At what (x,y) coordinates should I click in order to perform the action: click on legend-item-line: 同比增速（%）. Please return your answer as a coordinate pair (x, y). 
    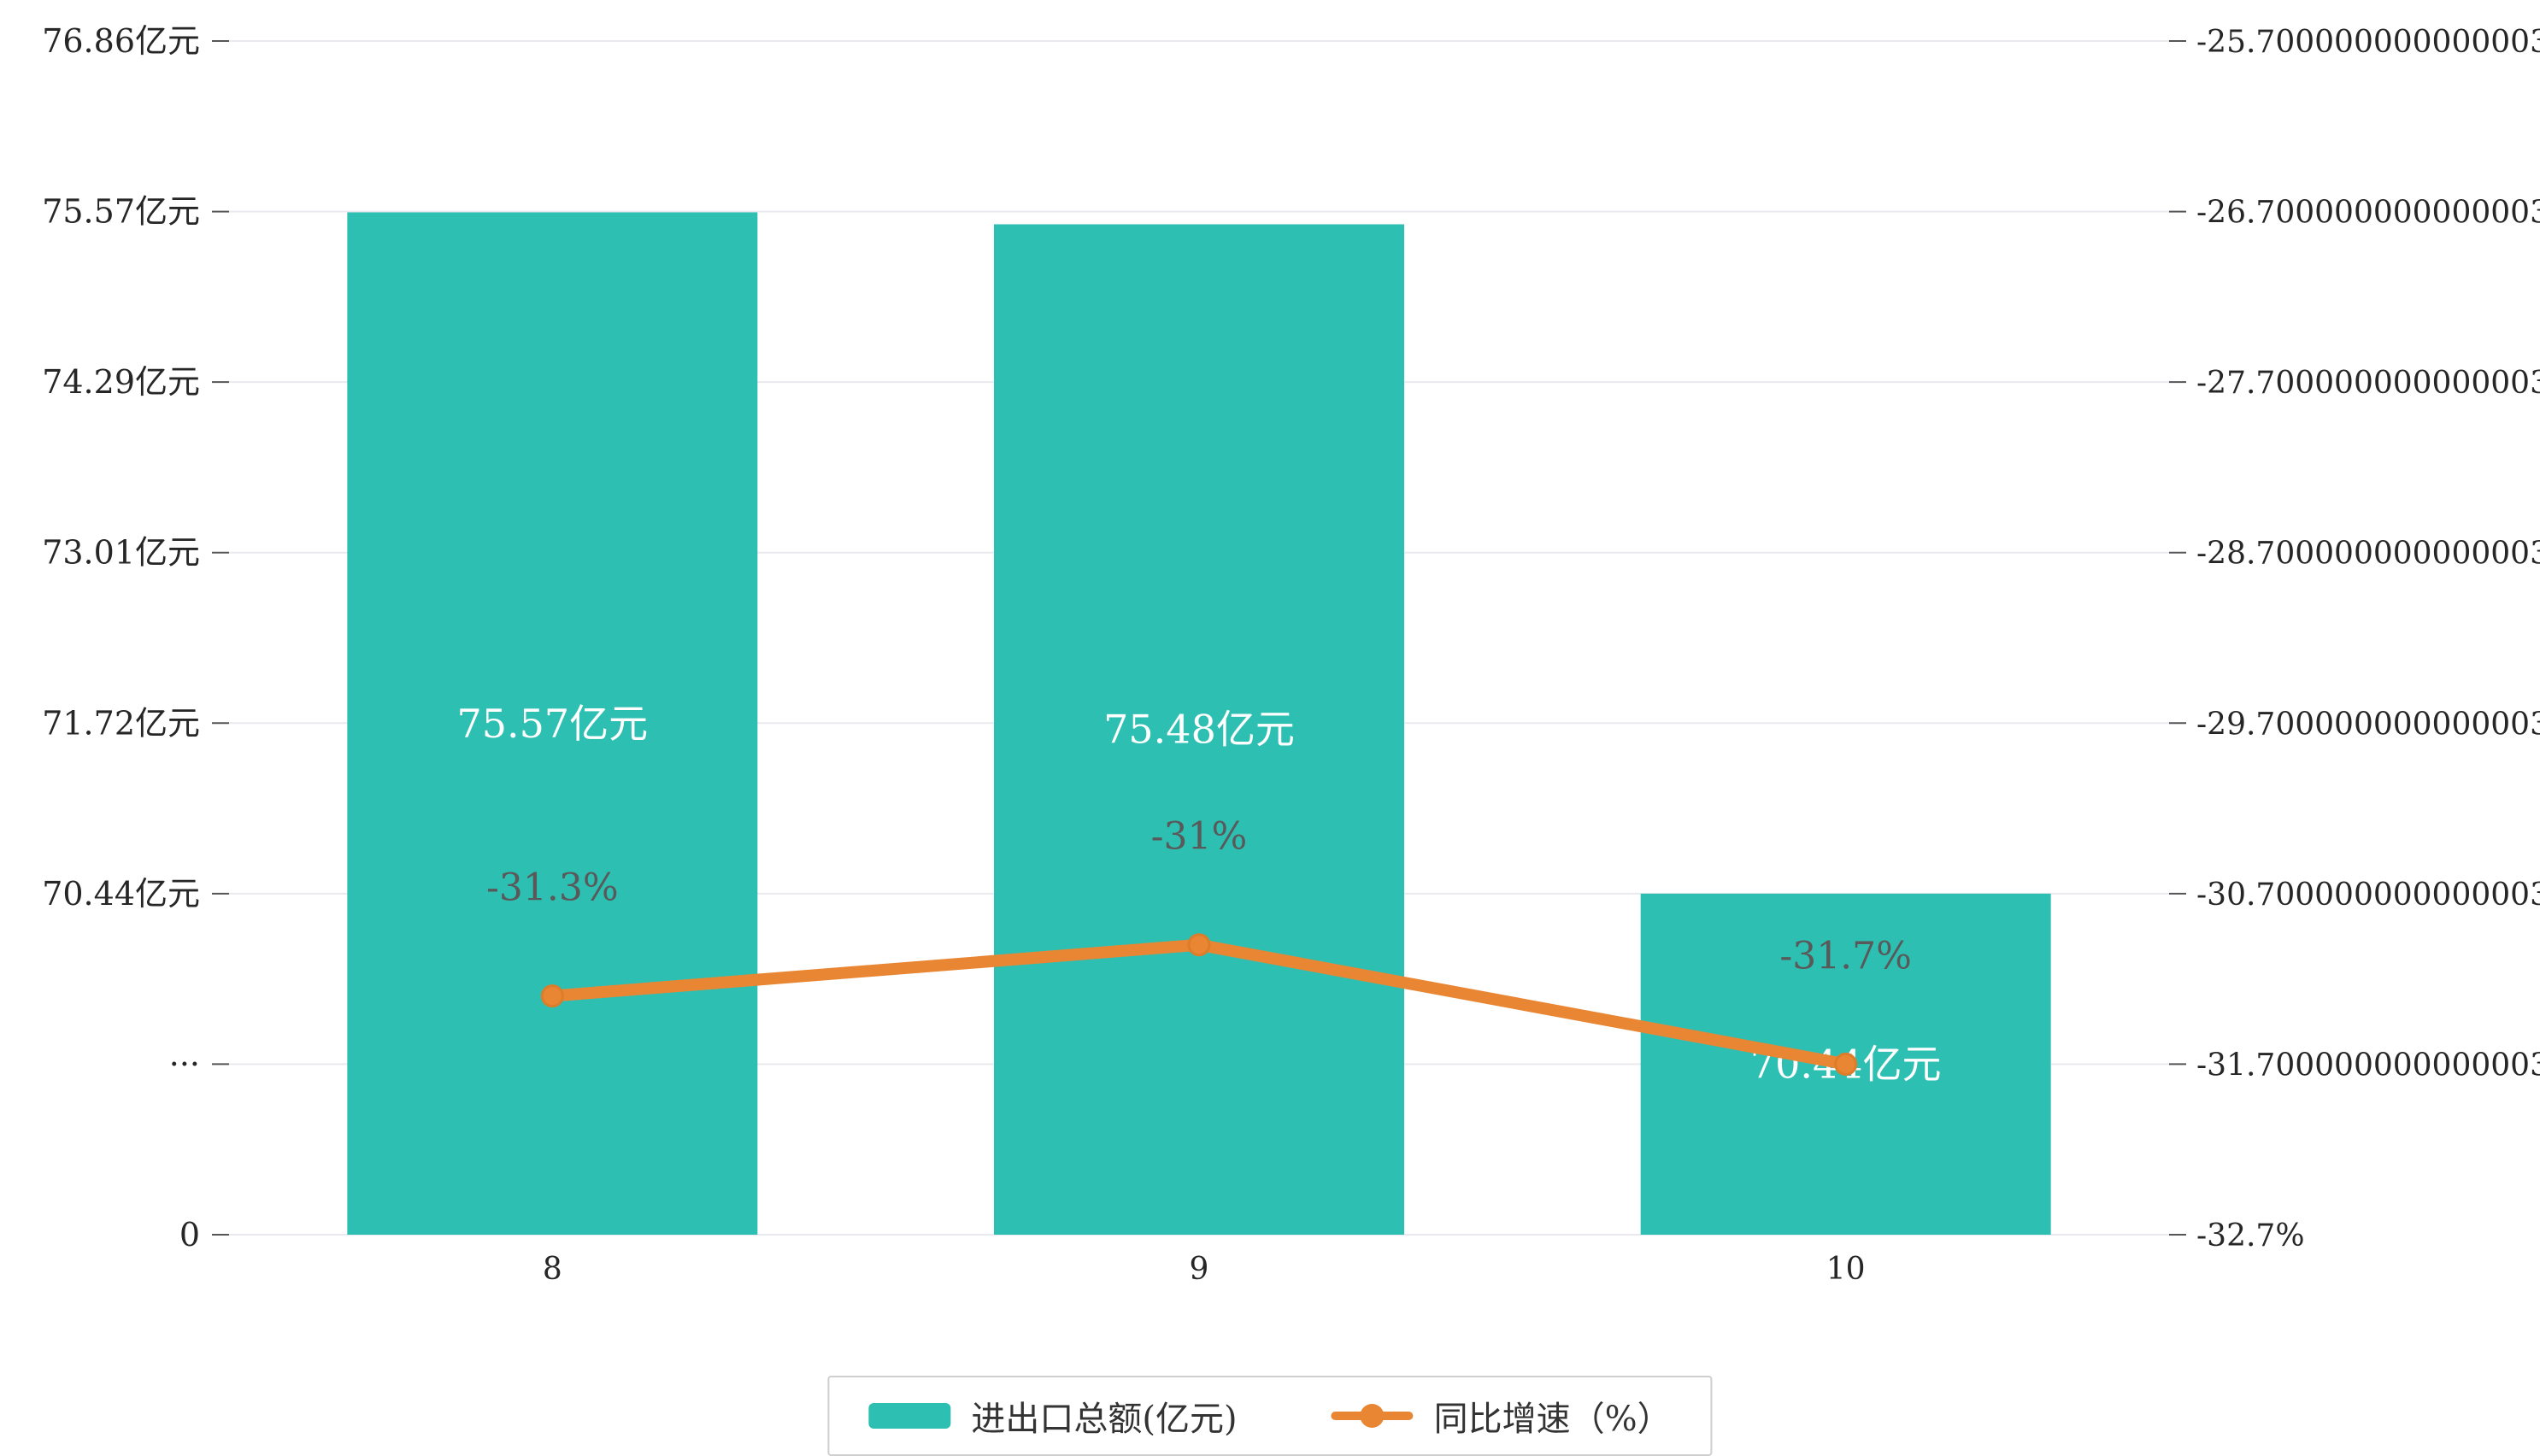
    Looking at the image, I should click on (1501, 1416).